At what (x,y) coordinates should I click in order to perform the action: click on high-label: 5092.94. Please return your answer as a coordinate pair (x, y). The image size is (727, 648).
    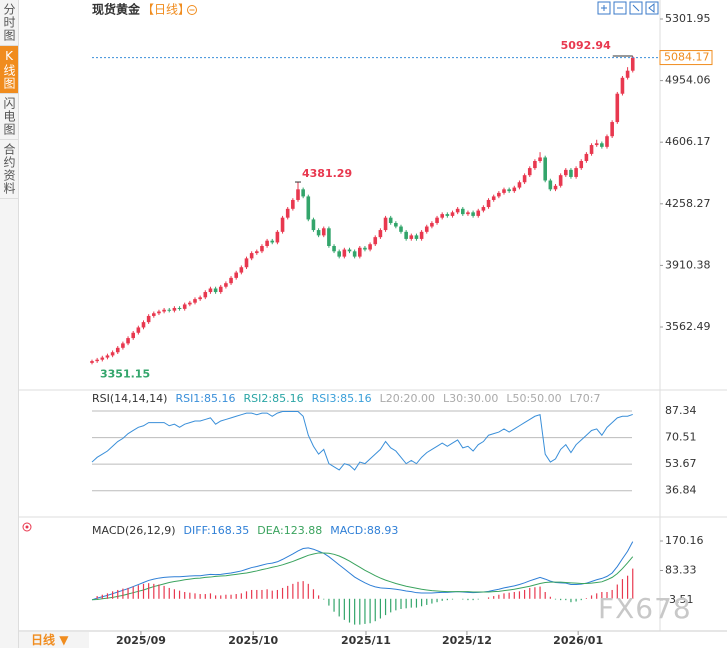
    Looking at the image, I should click on (586, 45).